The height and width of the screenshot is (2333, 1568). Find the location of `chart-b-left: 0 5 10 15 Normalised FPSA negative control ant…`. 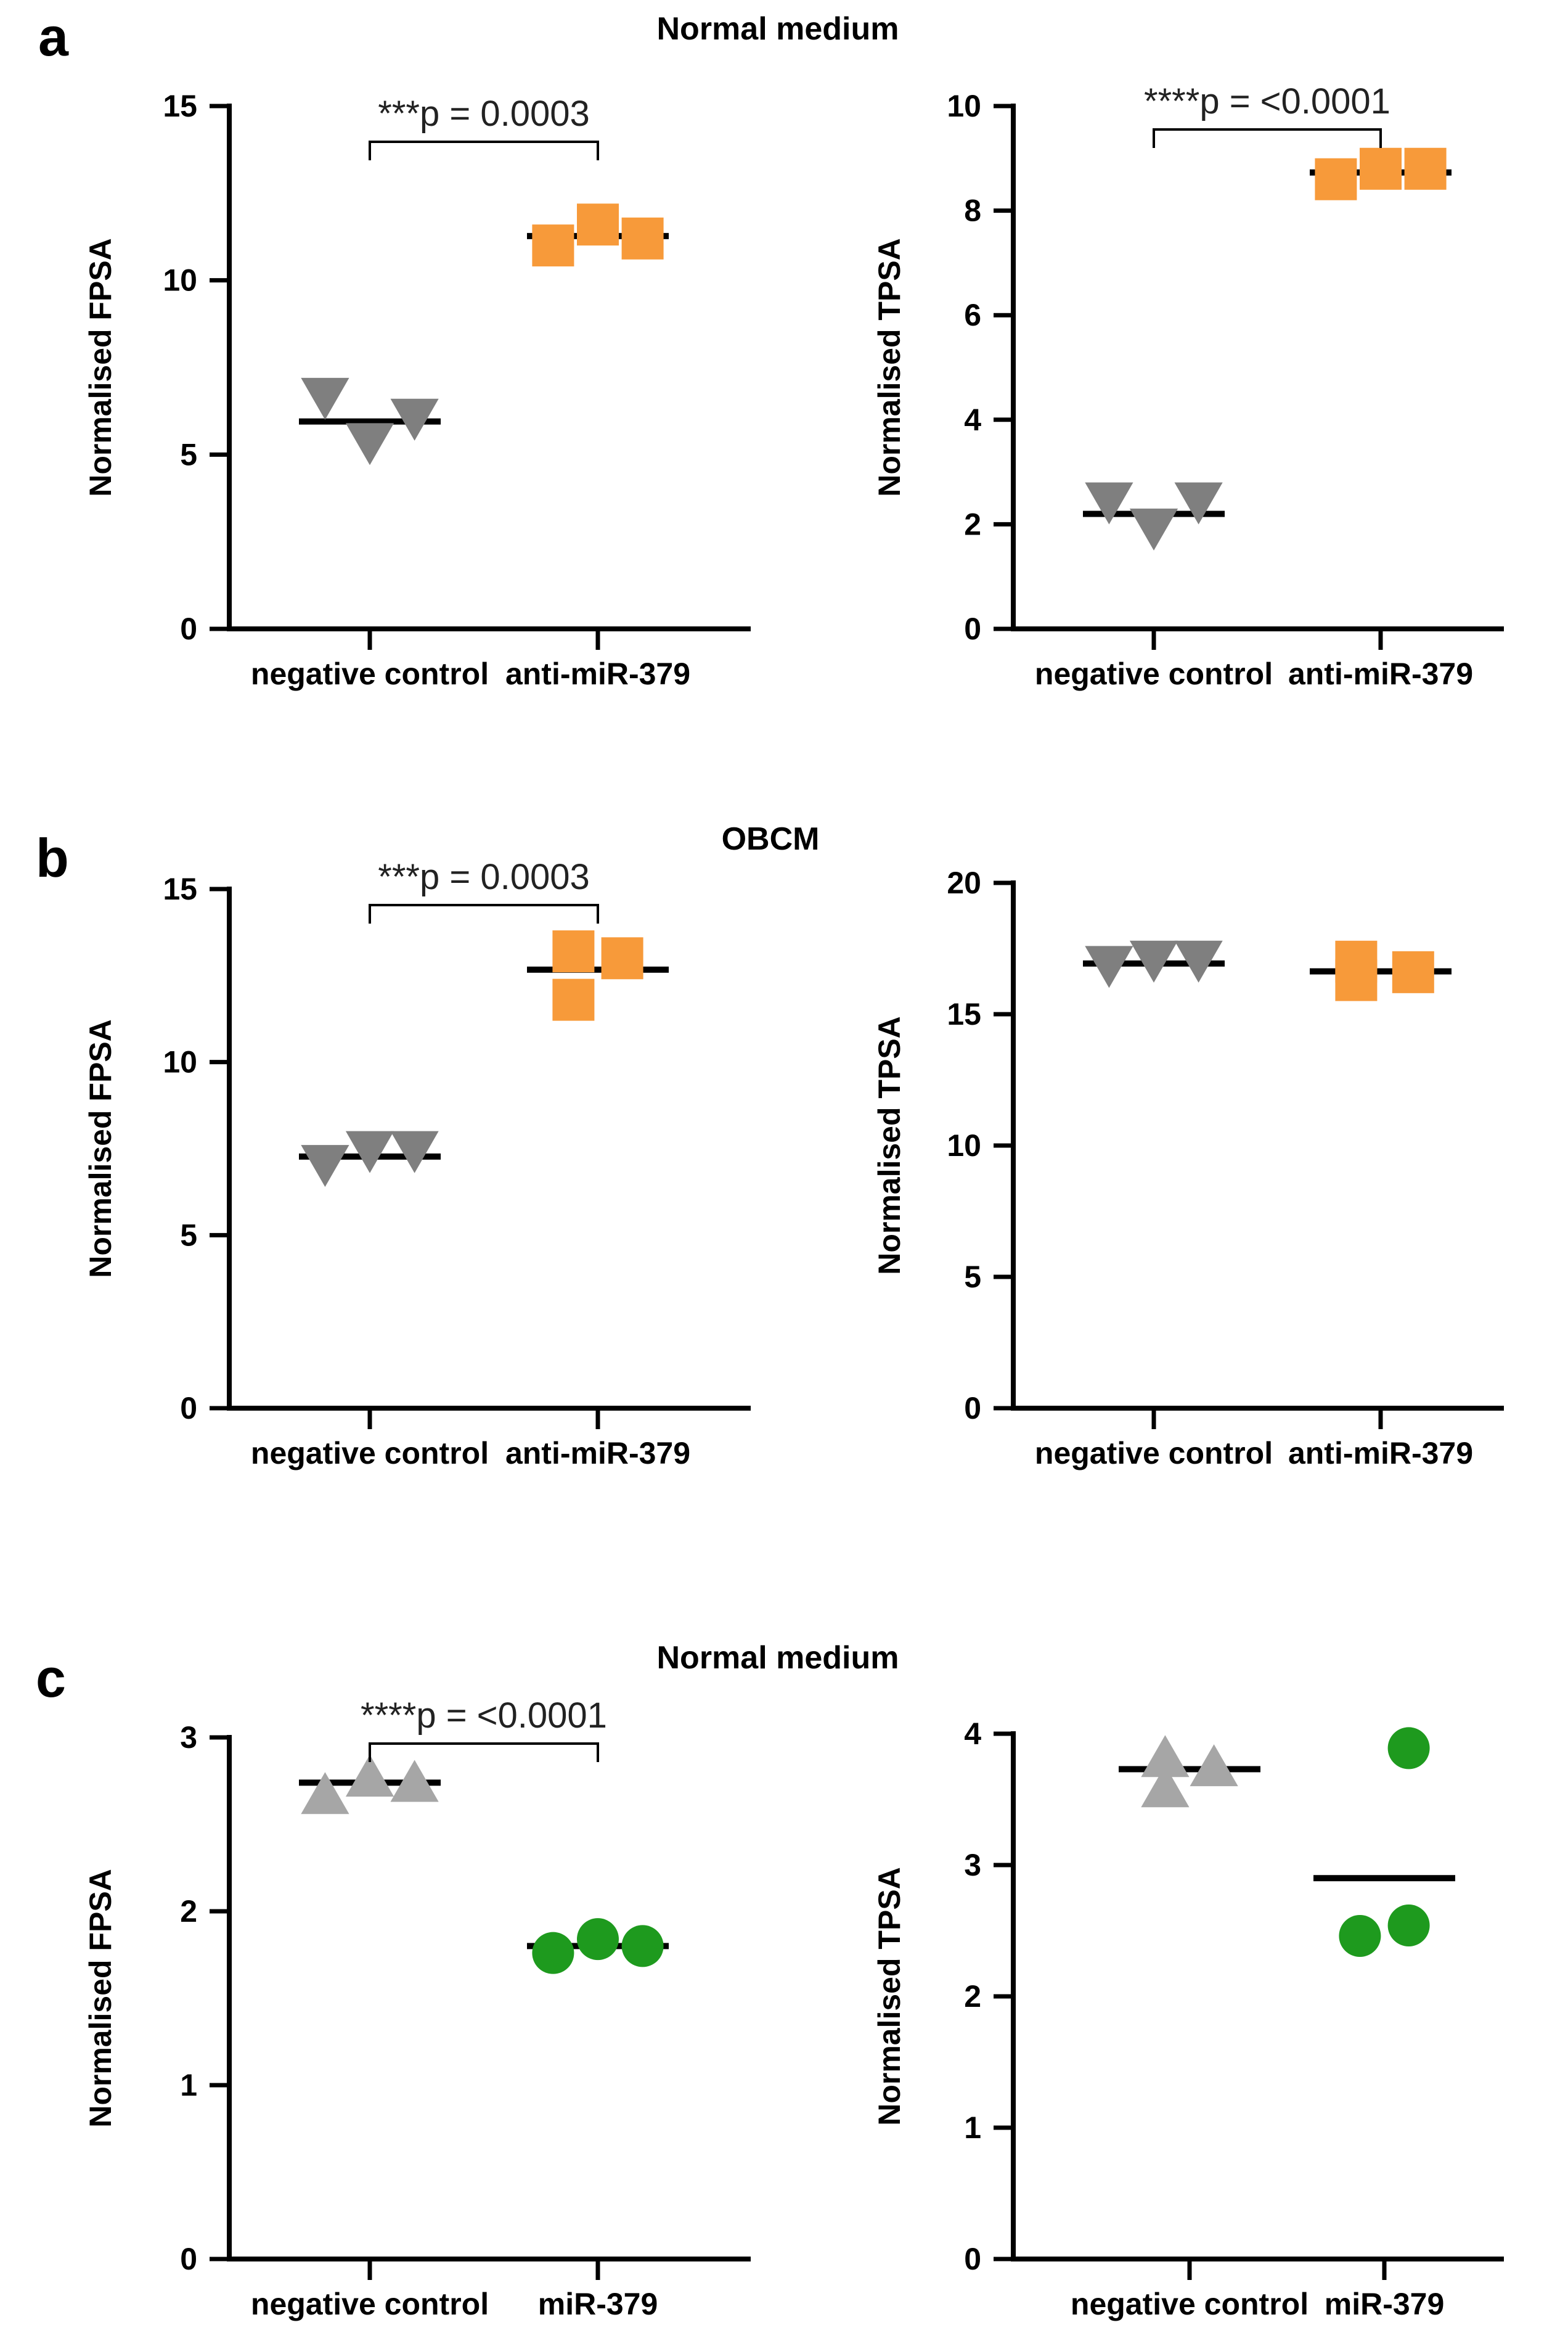

chart-b-left: 0 5 10 15 Normalised FPSA negative control ant… is located at coordinates (417, 1163).